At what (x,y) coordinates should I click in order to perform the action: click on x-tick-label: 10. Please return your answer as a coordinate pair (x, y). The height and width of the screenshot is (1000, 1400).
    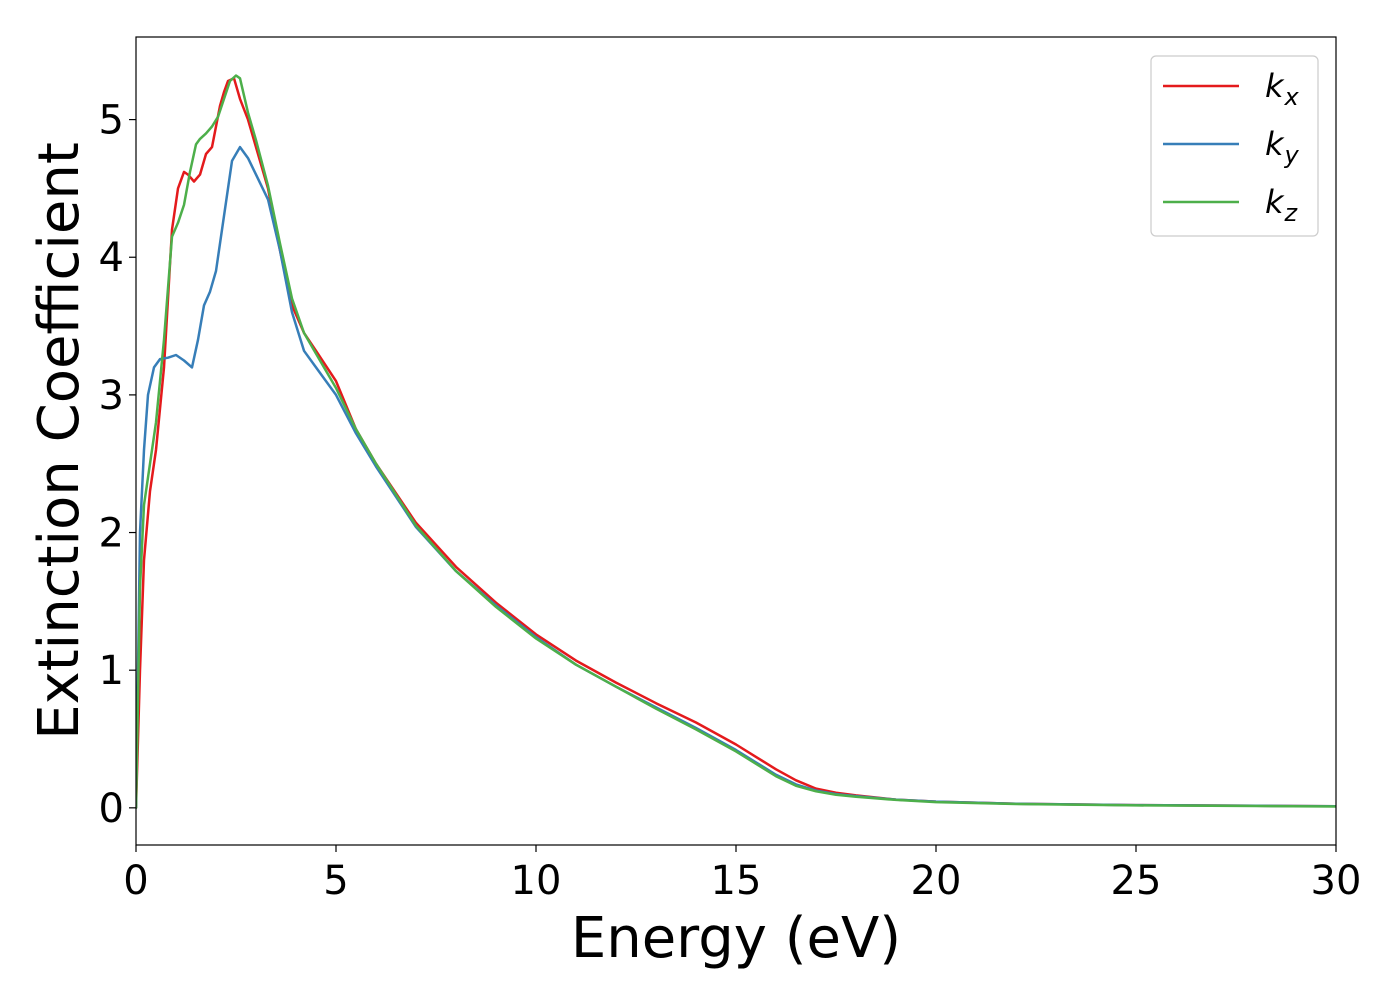
    Looking at the image, I should click on (536, 881).